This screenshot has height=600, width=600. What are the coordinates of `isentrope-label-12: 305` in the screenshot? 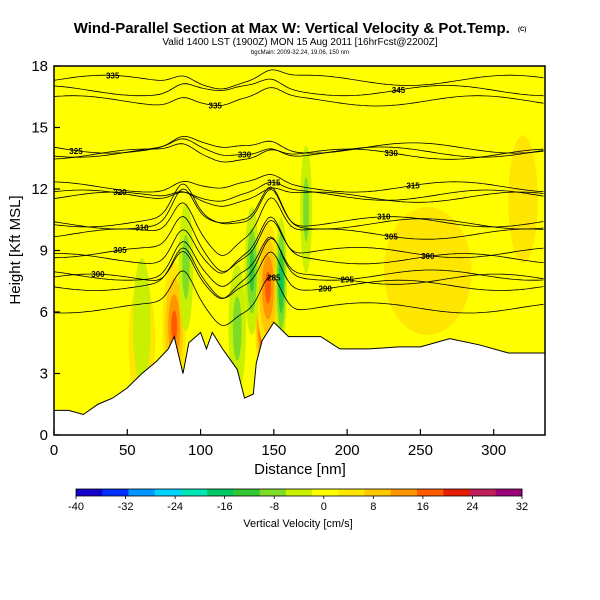 It's located at (391, 236).